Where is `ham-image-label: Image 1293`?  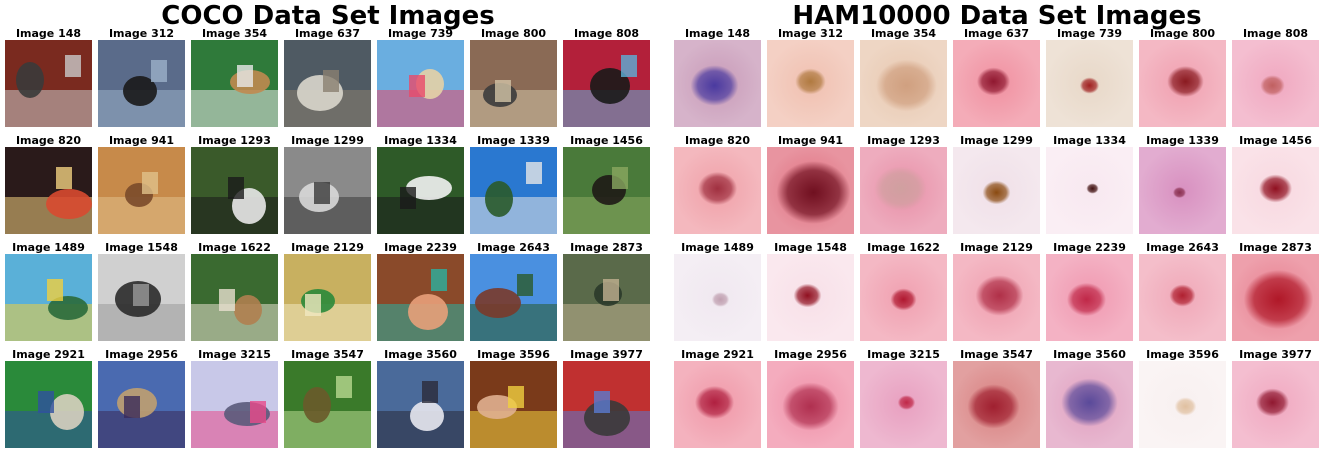
ham-image-label: Image 1293 is located at coordinates (903, 140).